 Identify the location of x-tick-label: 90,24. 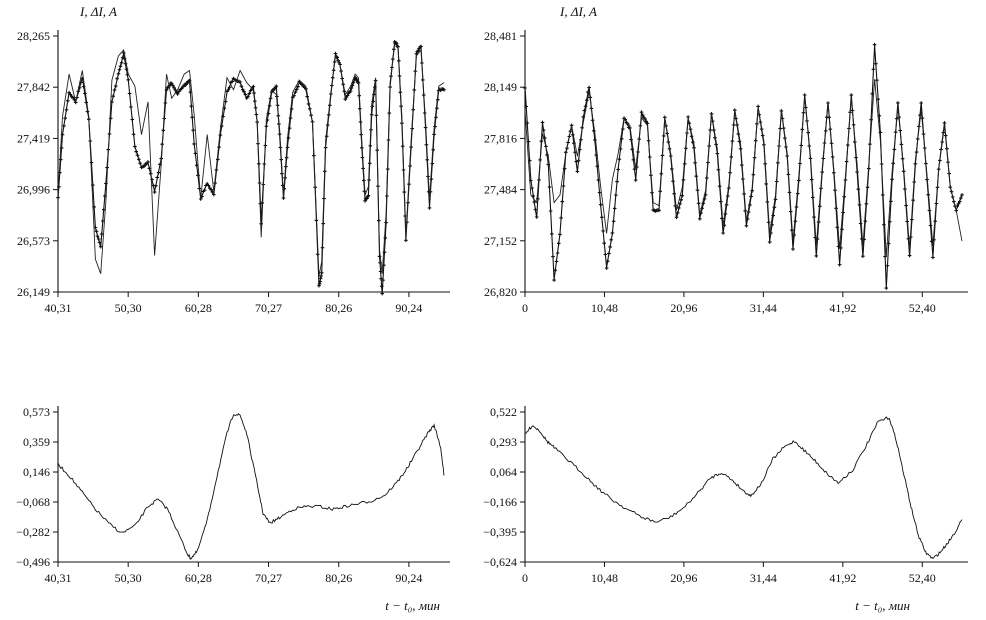
(408, 578).